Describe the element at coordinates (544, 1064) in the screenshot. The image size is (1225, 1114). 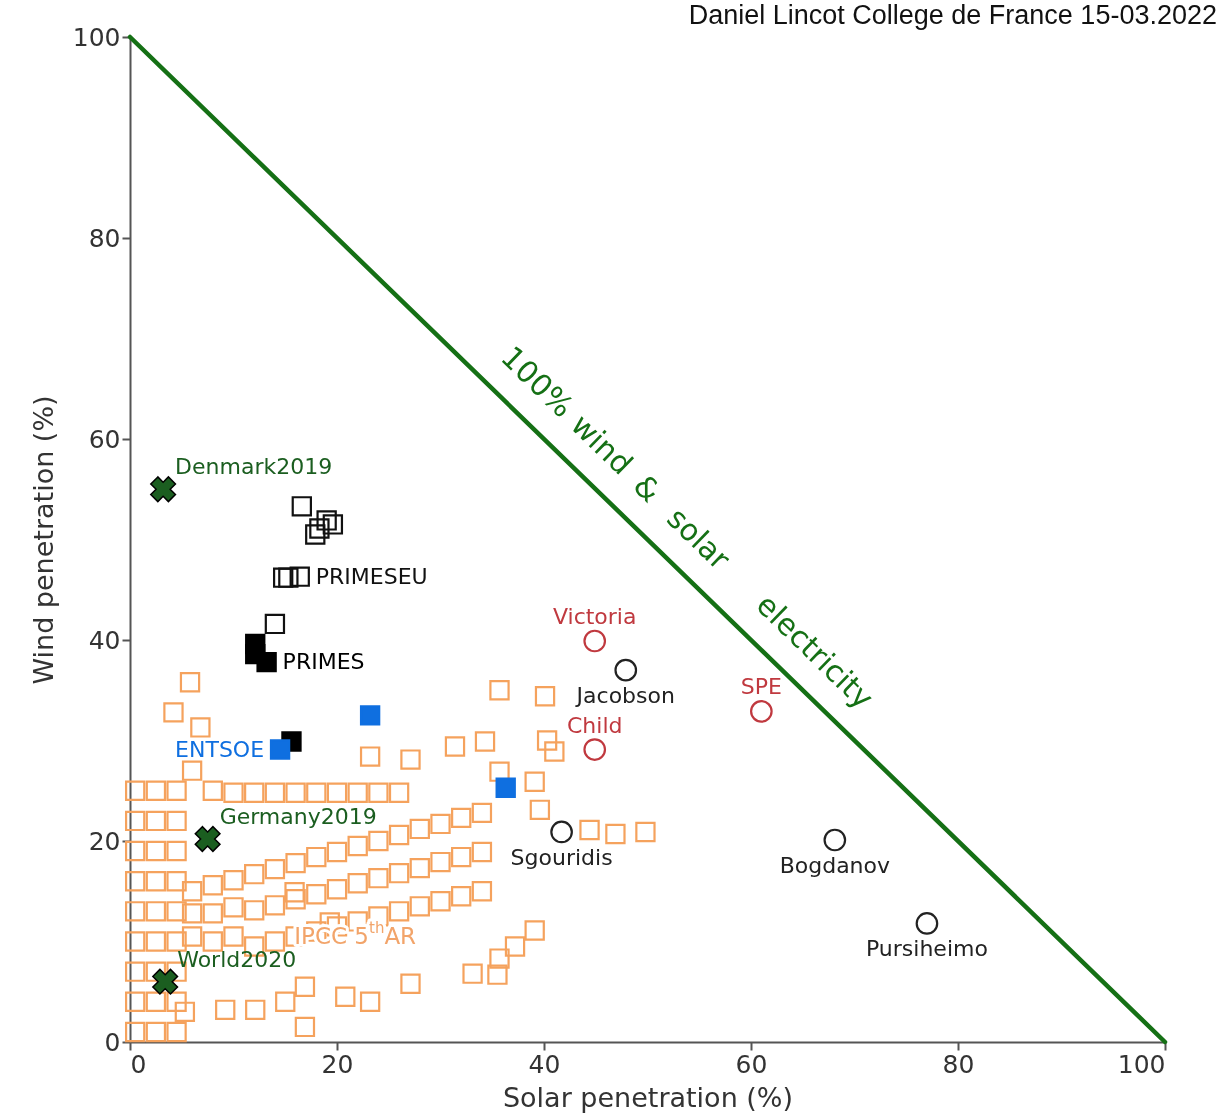
I see `x-tick-label: 40` at that location.